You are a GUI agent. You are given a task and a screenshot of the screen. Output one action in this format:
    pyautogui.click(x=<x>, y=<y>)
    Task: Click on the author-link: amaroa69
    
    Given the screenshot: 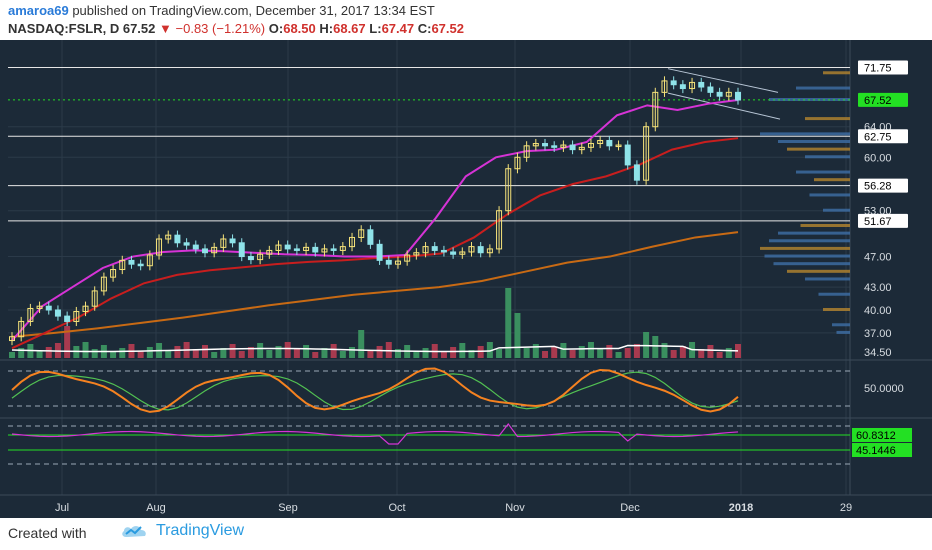 What is the action you would take?
    pyautogui.click(x=38, y=10)
    